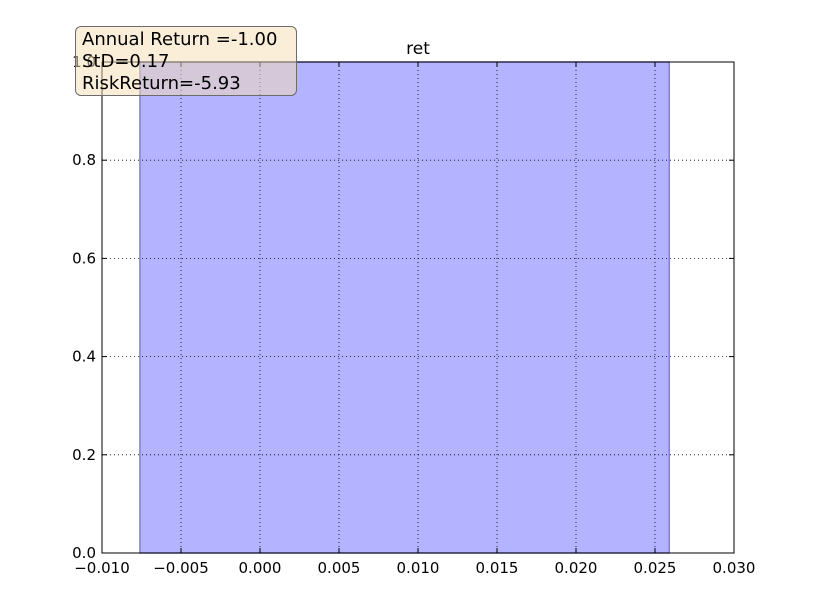 This screenshot has width=815, height=615. What do you see at coordinates (181, 568) in the screenshot?
I see `x-tick-label: −0.005` at bounding box center [181, 568].